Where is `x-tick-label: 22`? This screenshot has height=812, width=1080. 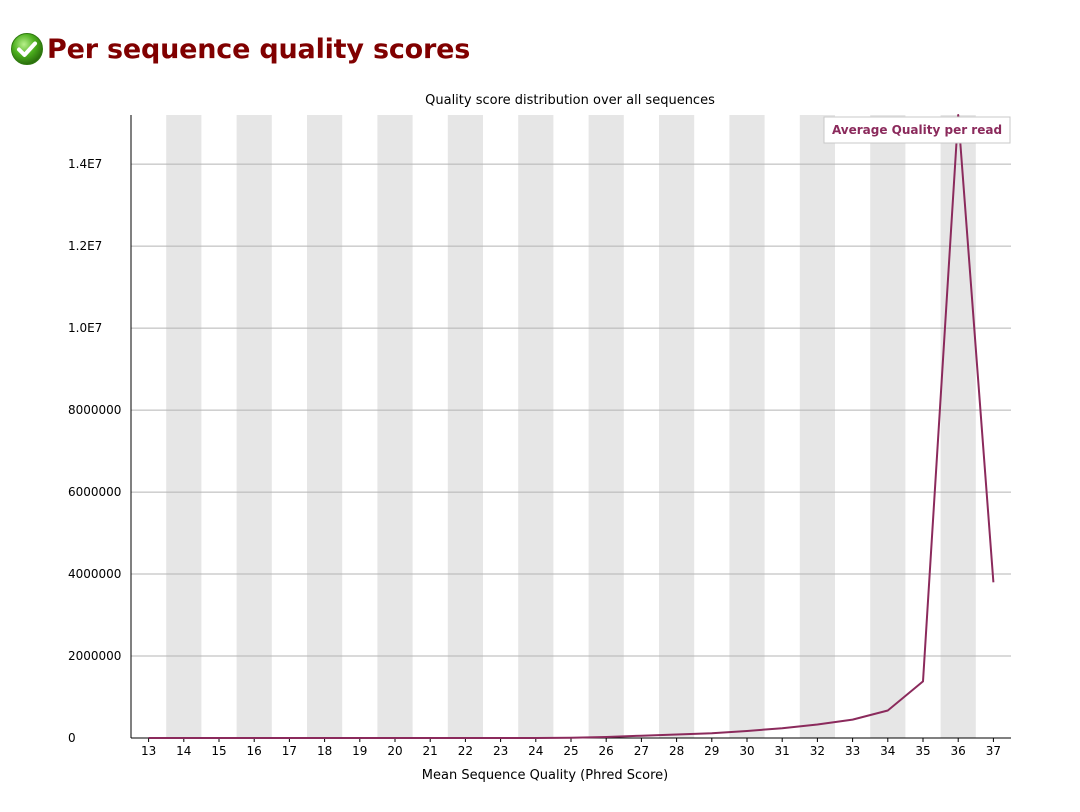
x-tick-label: 22 is located at coordinates (465, 751).